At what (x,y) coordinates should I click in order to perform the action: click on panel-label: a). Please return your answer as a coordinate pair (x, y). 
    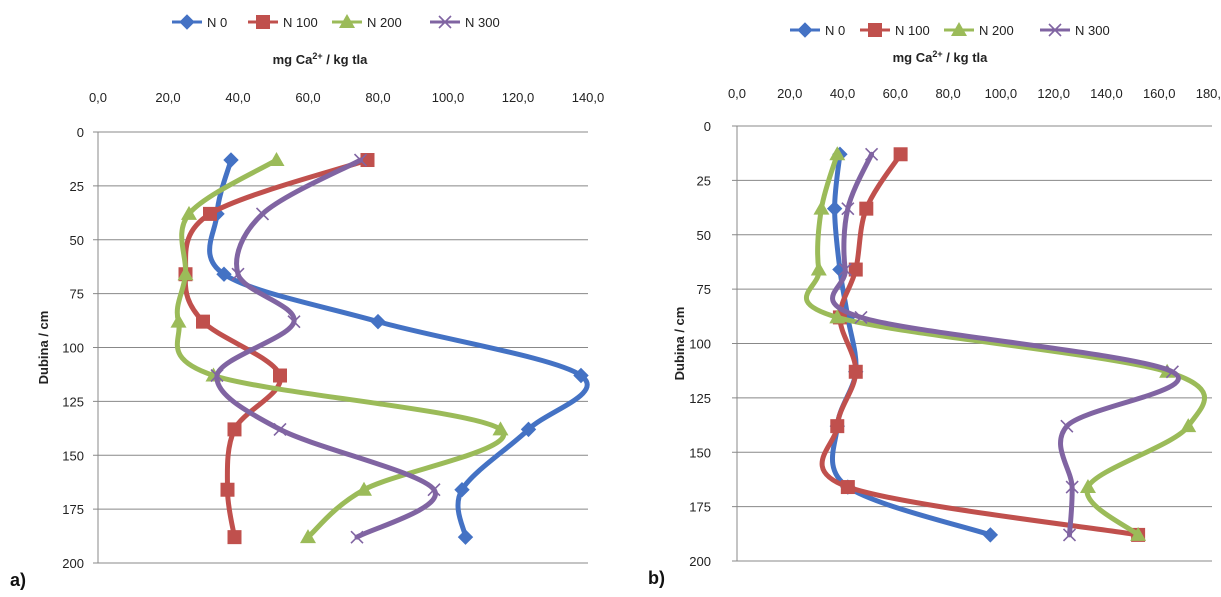
    Looking at the image, I should click on (18, 580).